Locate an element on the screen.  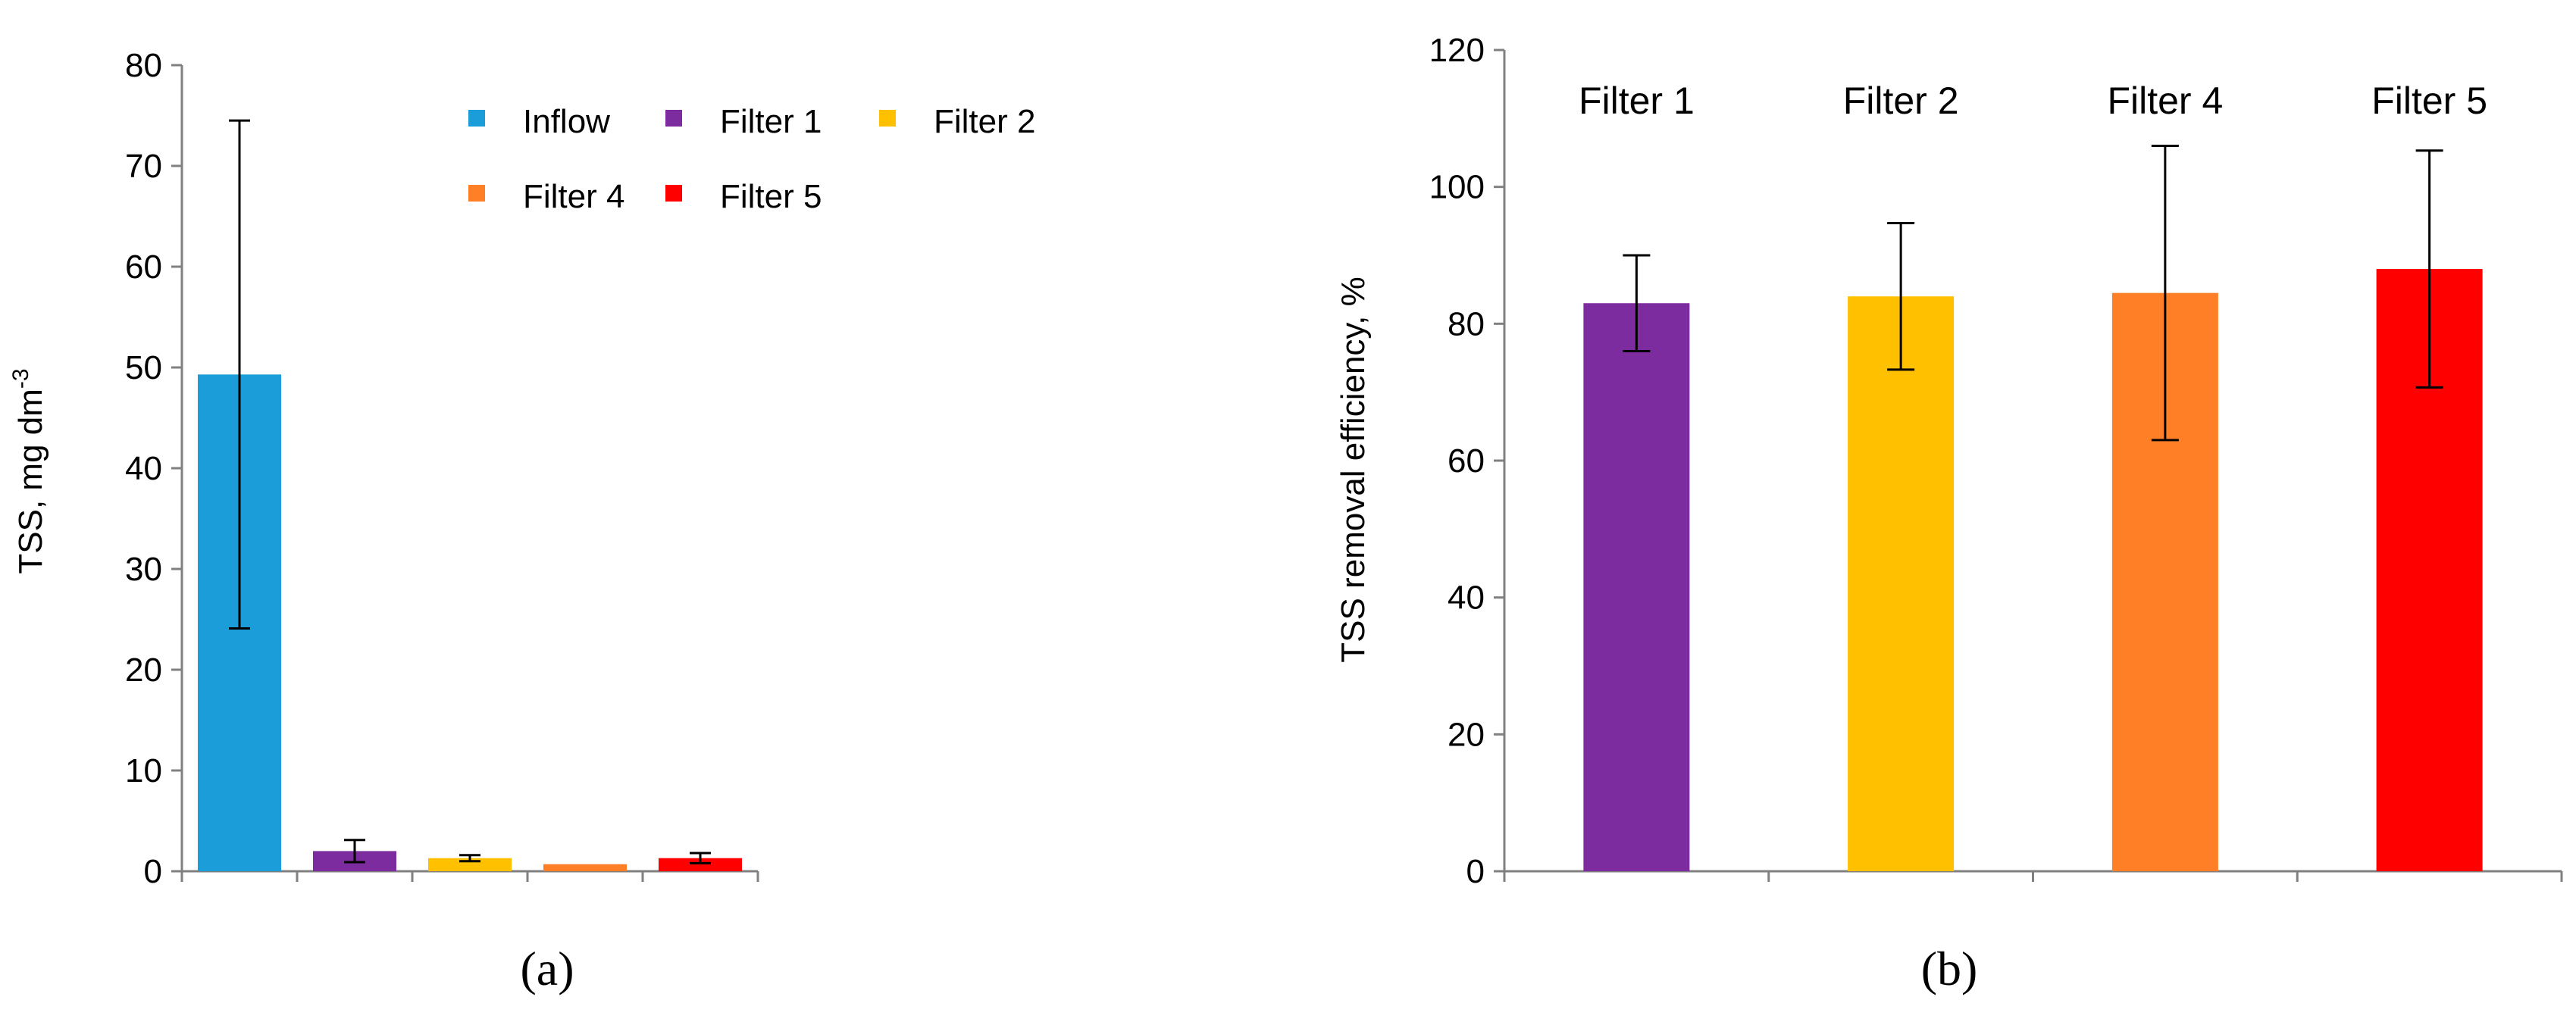
panel-label-a: (a) is located at coordinates (547, 968).